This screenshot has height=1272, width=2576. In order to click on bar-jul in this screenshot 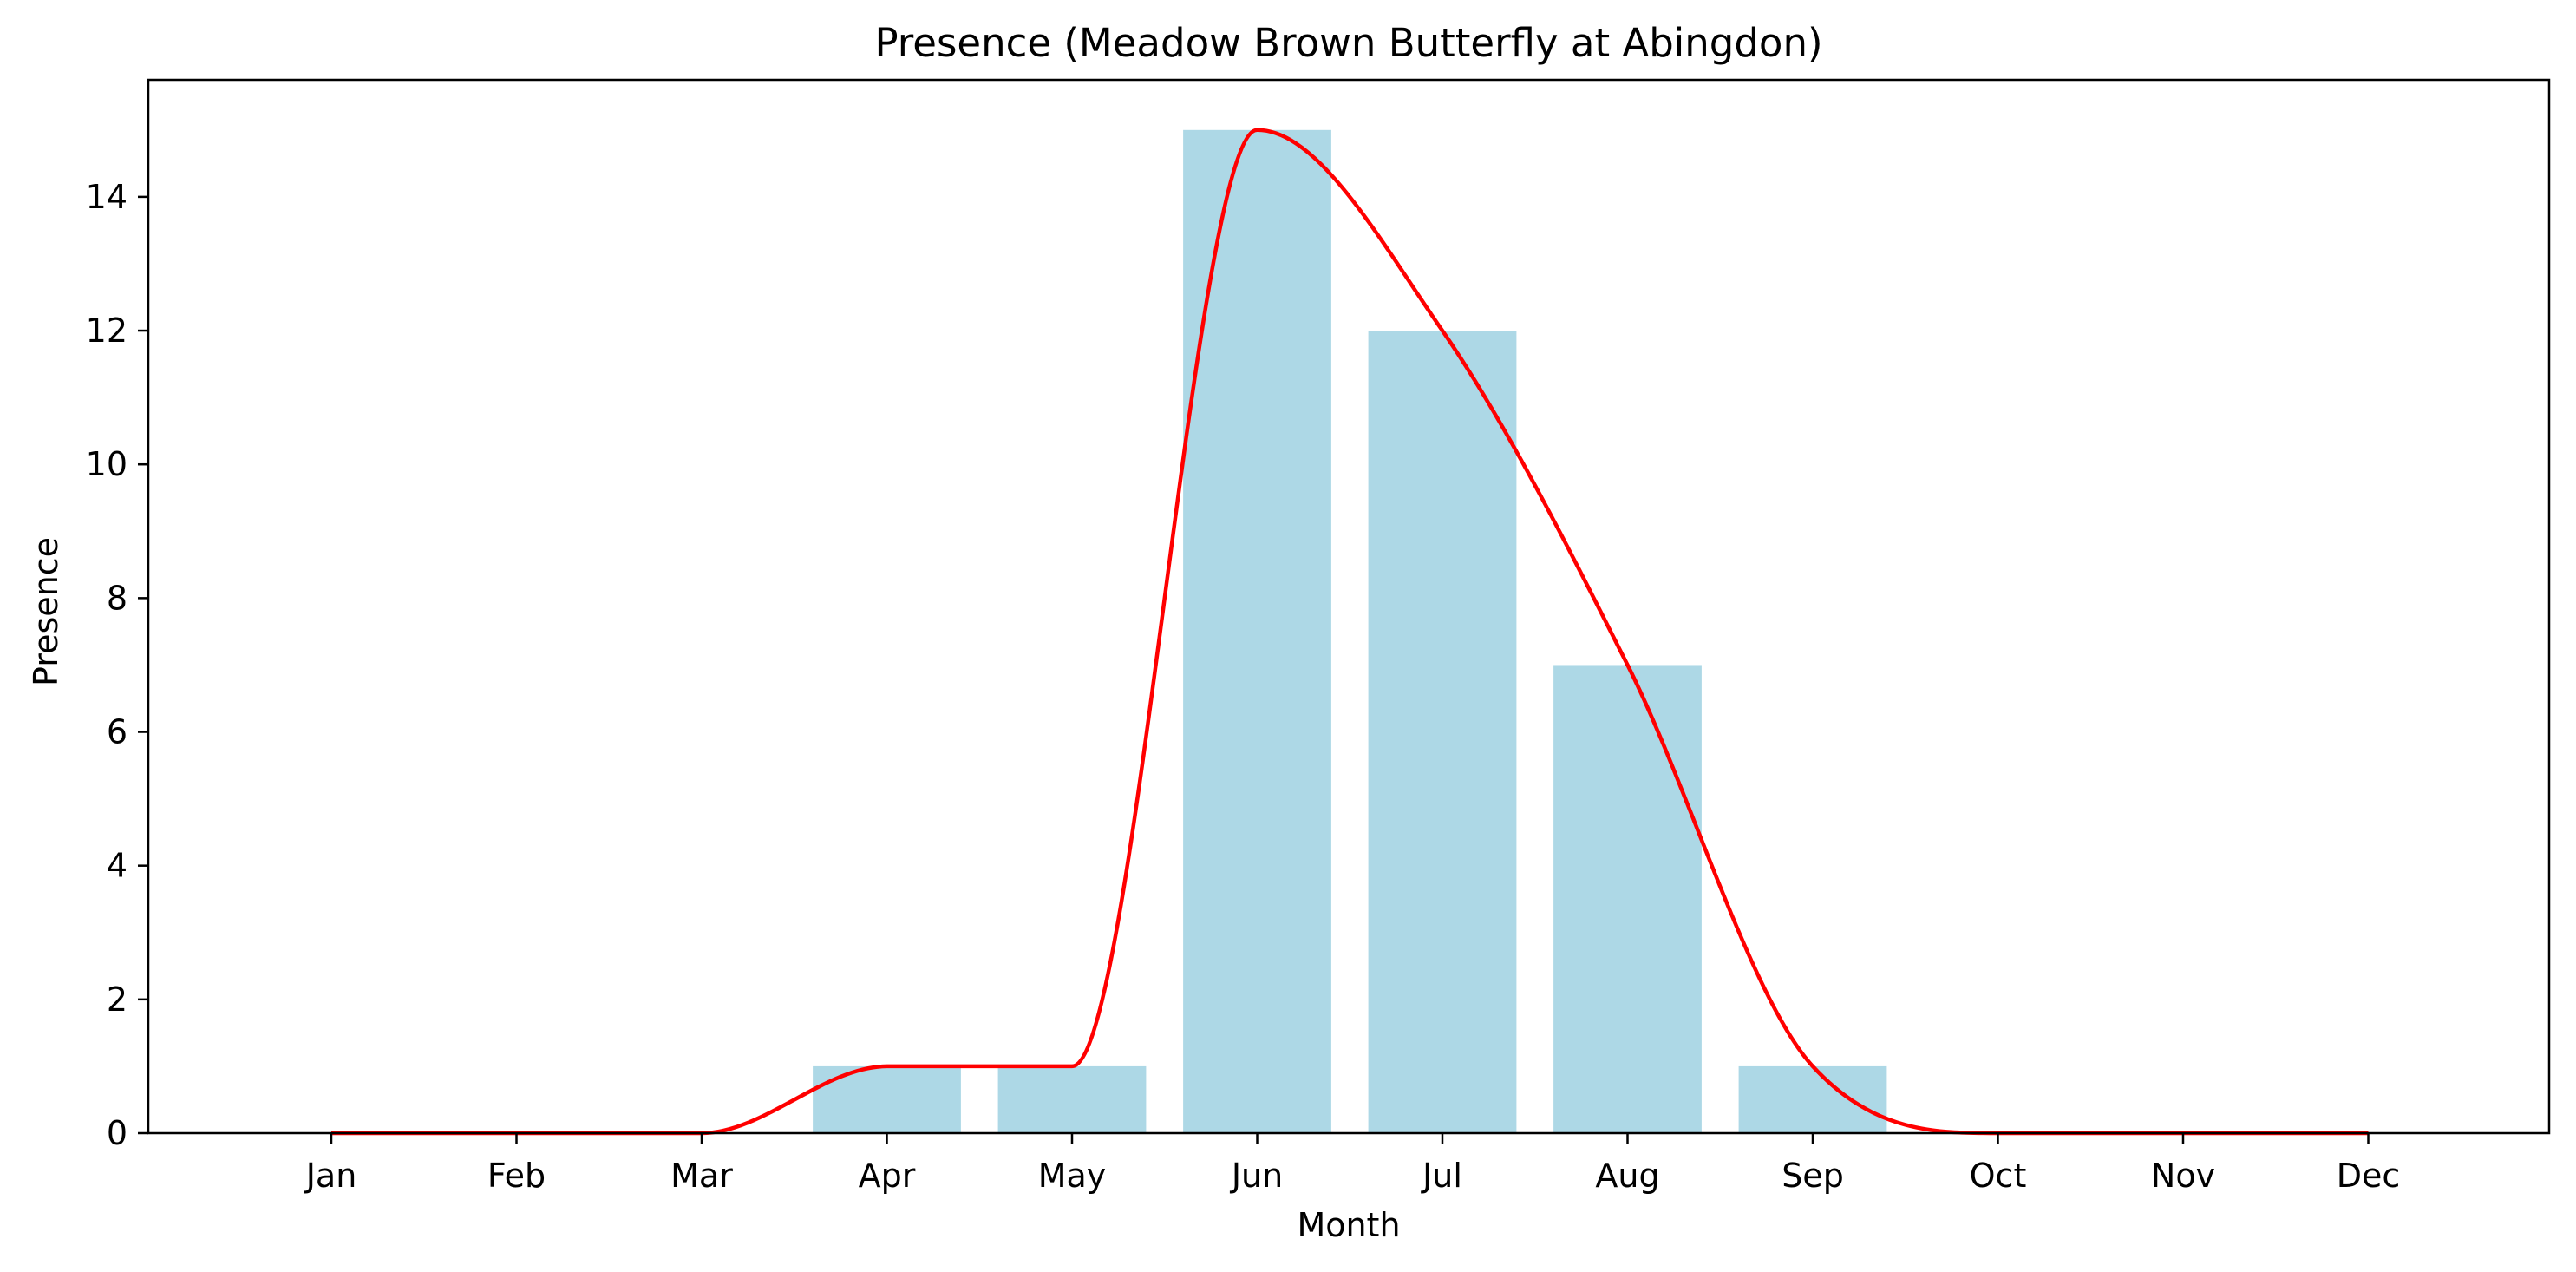, I will do `click(1442, 732)`.